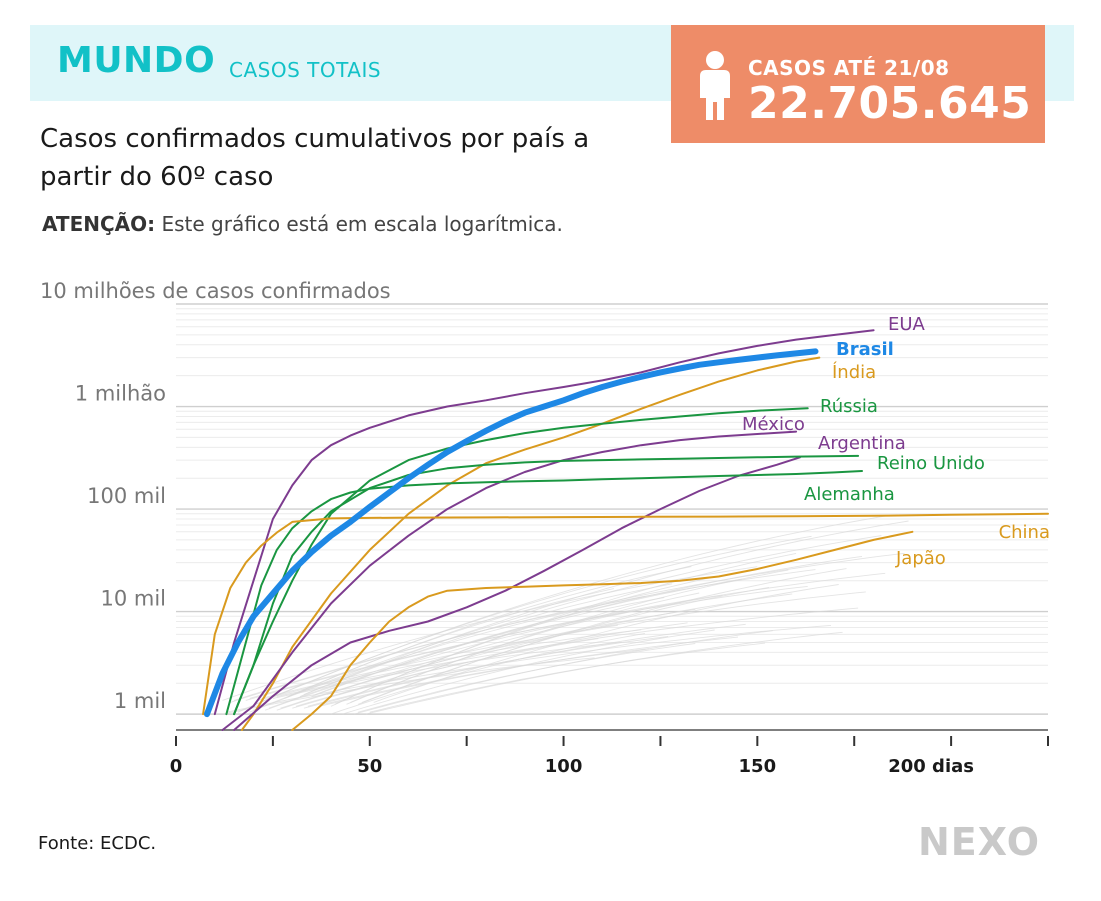  What do you see at coordinates (305, 70) in the screenshot?
I see `region-subtitle: CASOS TOTAIS` at bounding box center [305, 70].